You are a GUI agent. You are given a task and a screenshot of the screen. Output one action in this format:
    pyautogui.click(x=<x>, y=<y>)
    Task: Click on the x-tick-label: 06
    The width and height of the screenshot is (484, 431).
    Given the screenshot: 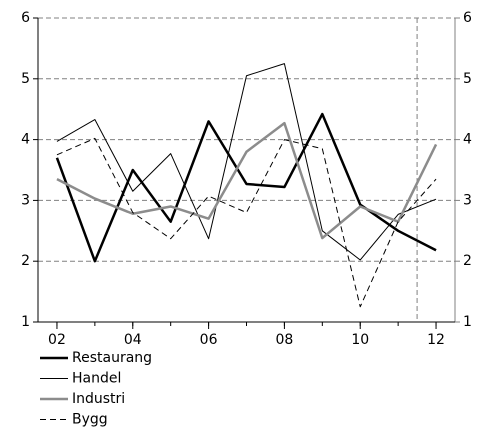 What is the action you would take?
    pyautogui.click(x=209, y=340)
    